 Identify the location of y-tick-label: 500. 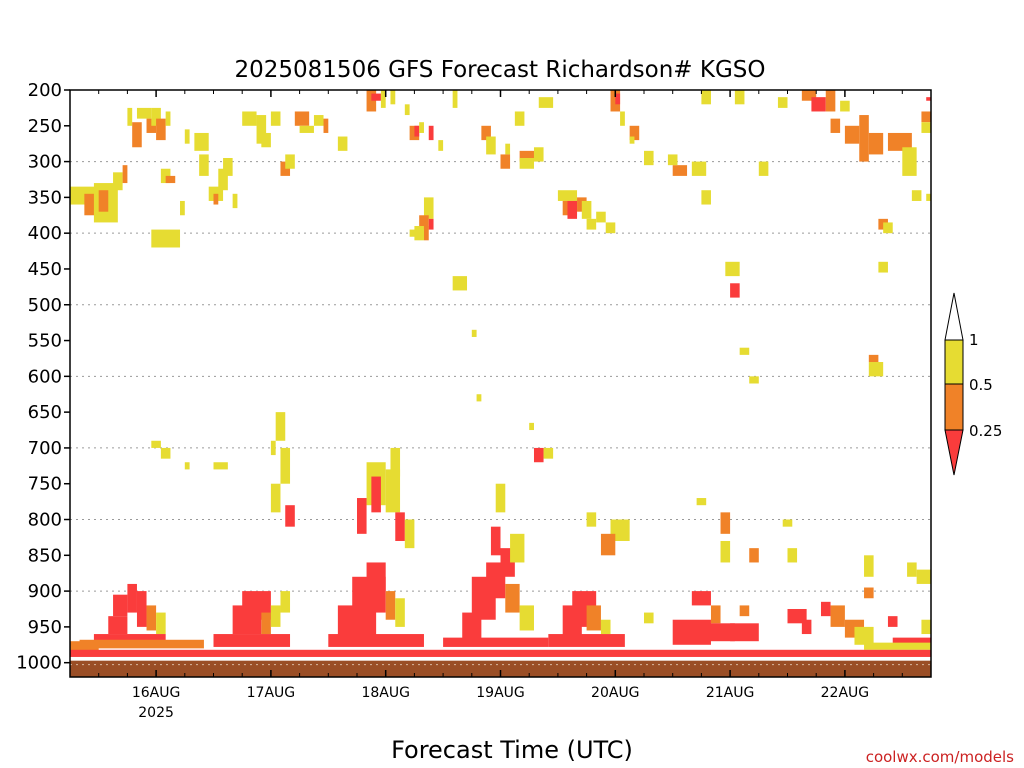
(45, 305).